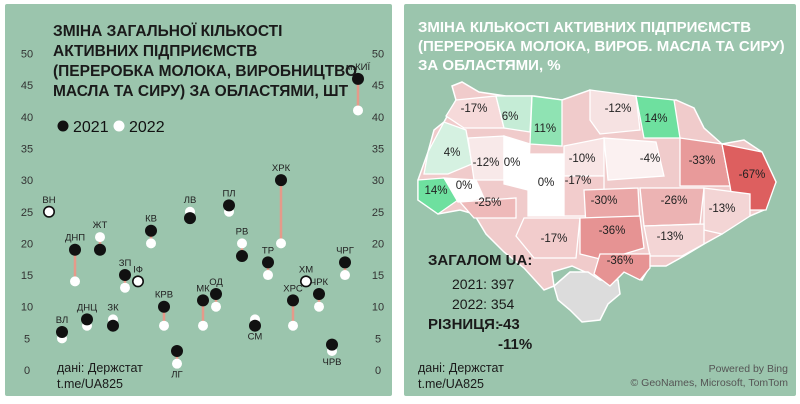 The height and width of the screenshot is (404, 800). Describe the element at coordinates (27, 86) in the screenshot. I see `ytick-left: 45` at that location.